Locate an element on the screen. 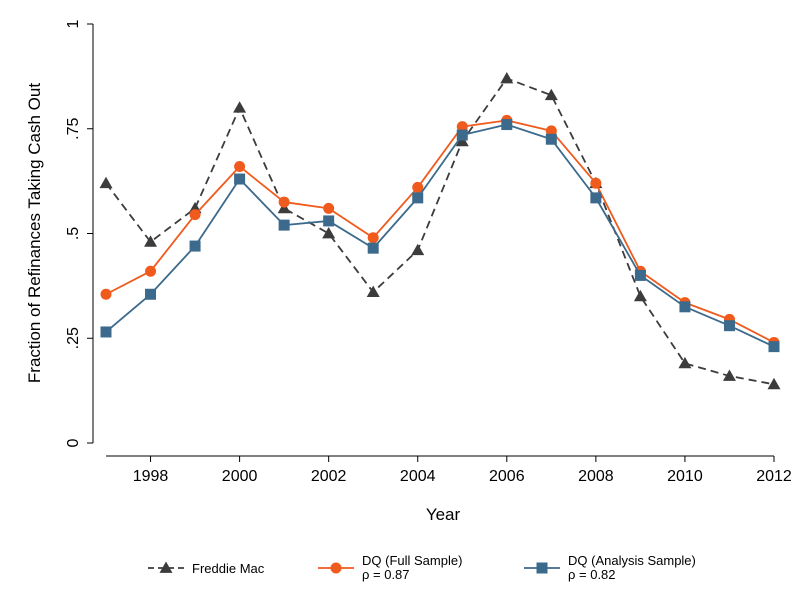 This screenshot has width=805, height=592. y-tick-label: 1 is located at coordinates (73, 23).